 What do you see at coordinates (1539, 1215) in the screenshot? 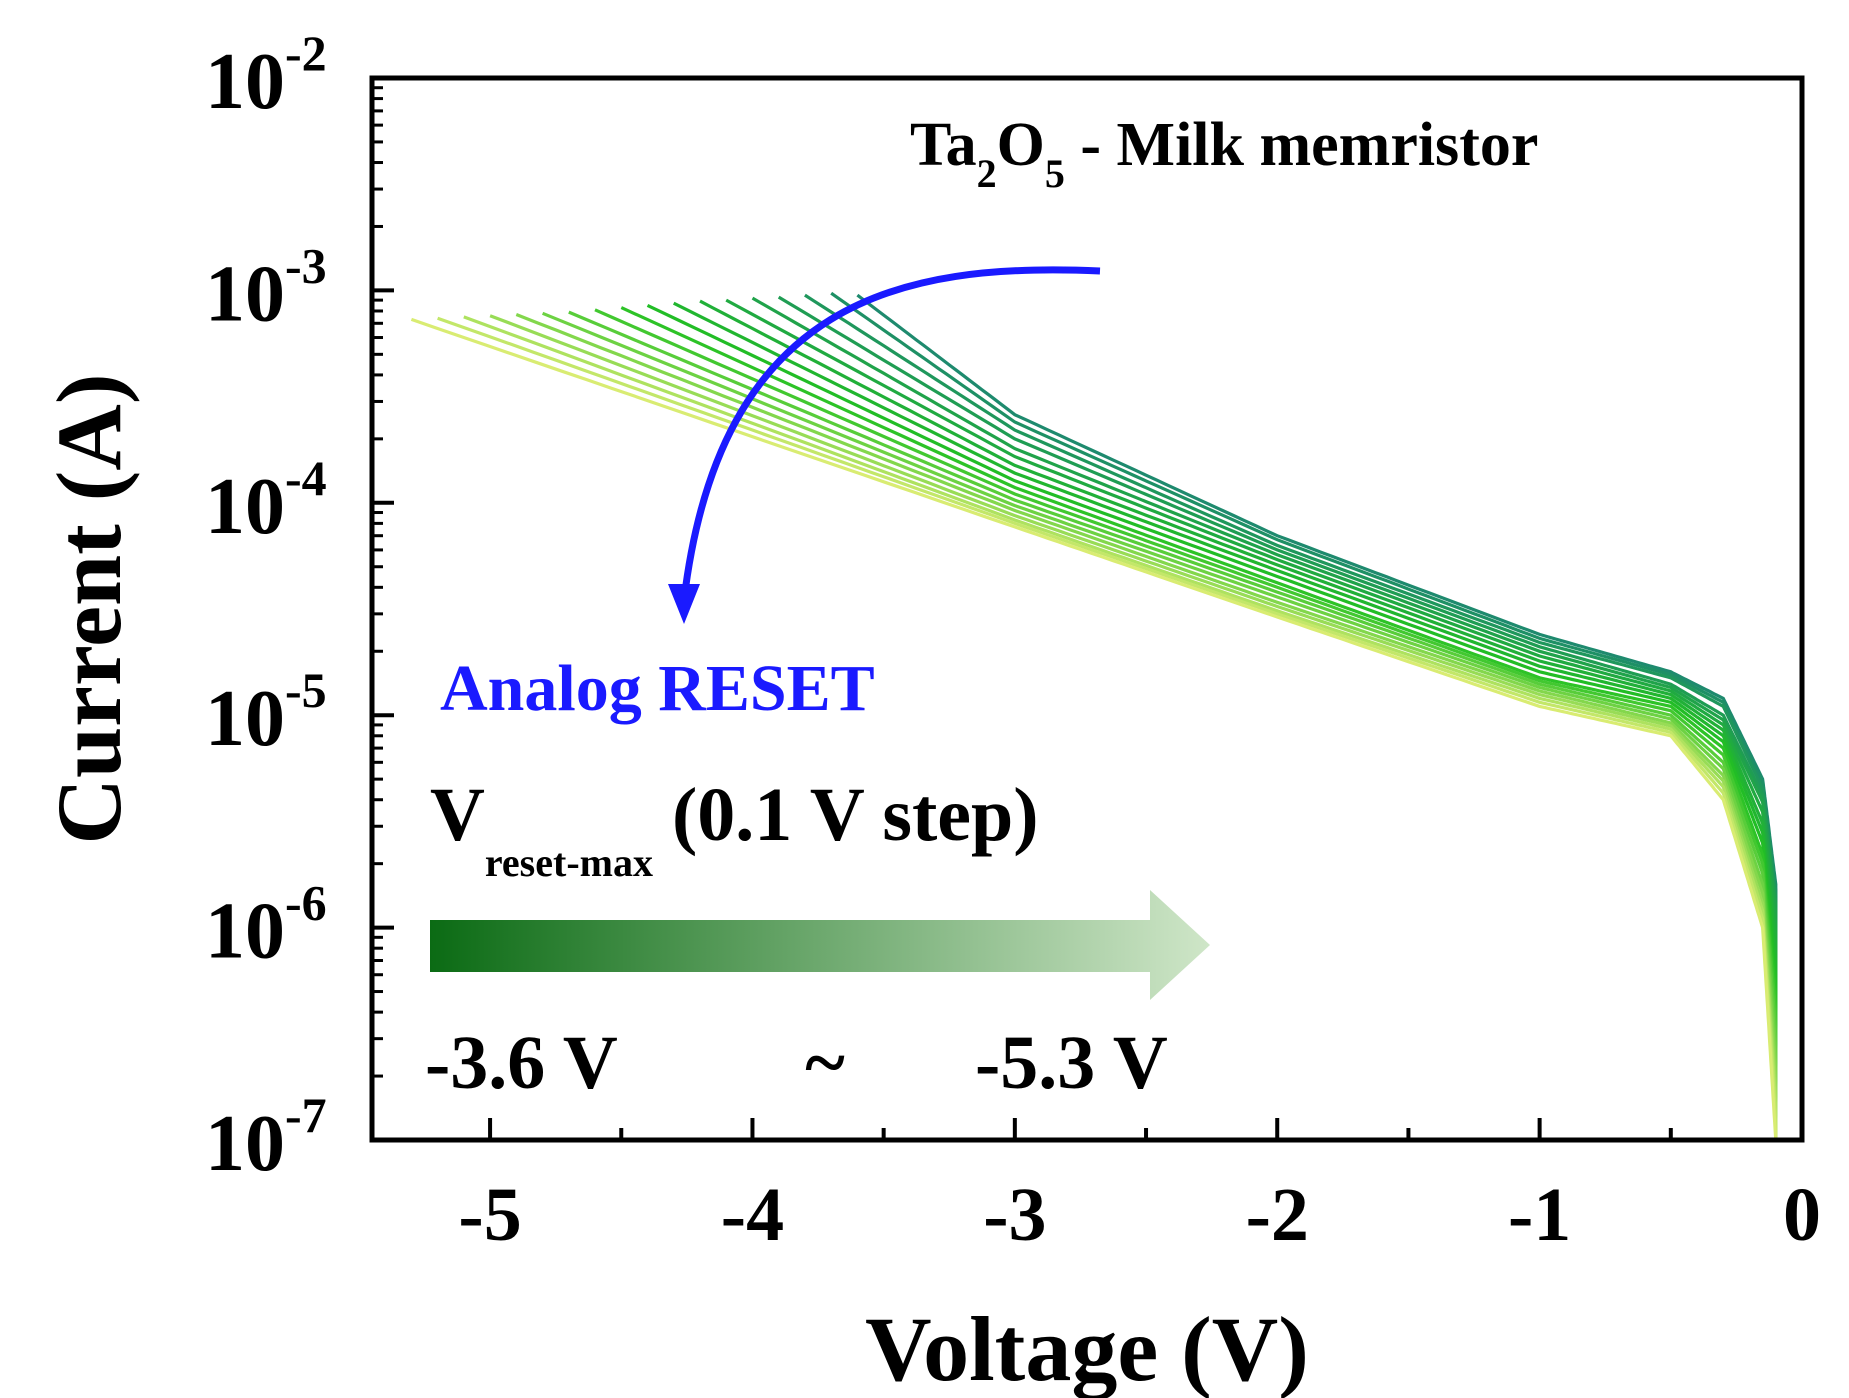
I see `x-tick-label: -1` at bounding box center [1539, 1215].